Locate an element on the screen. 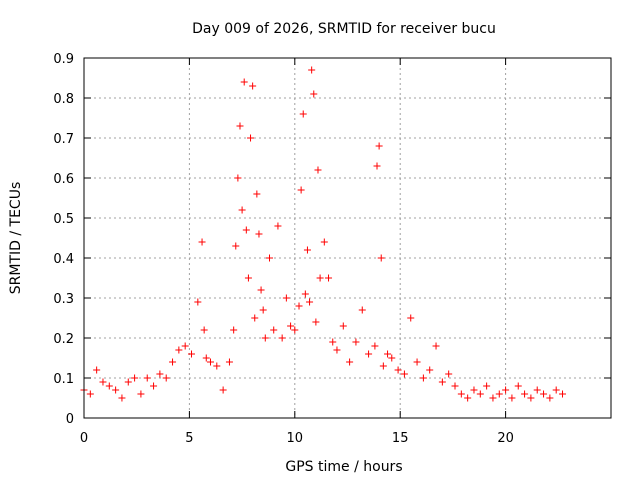 The image size is (640, 480). x-tick-label: 10 is located at coordinates (295, 438).